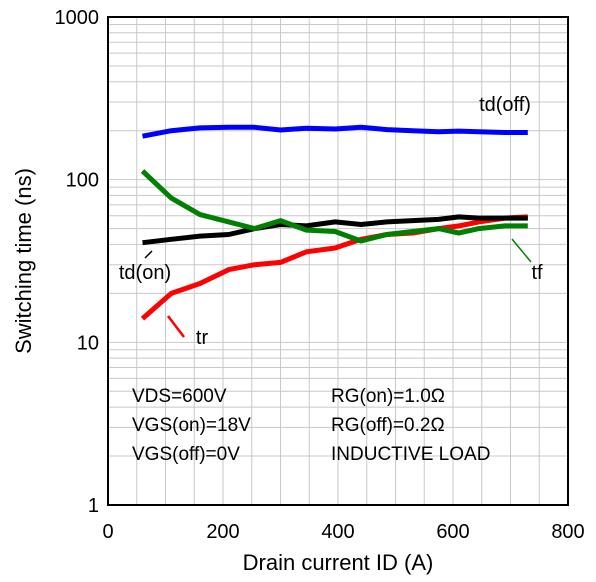 Image resolution: width=596 pixels, height=582 pixels. What do you see at coordinates (338, 288) in the screenshot?
I see `label-leaders` at bounding box center [338, 288].